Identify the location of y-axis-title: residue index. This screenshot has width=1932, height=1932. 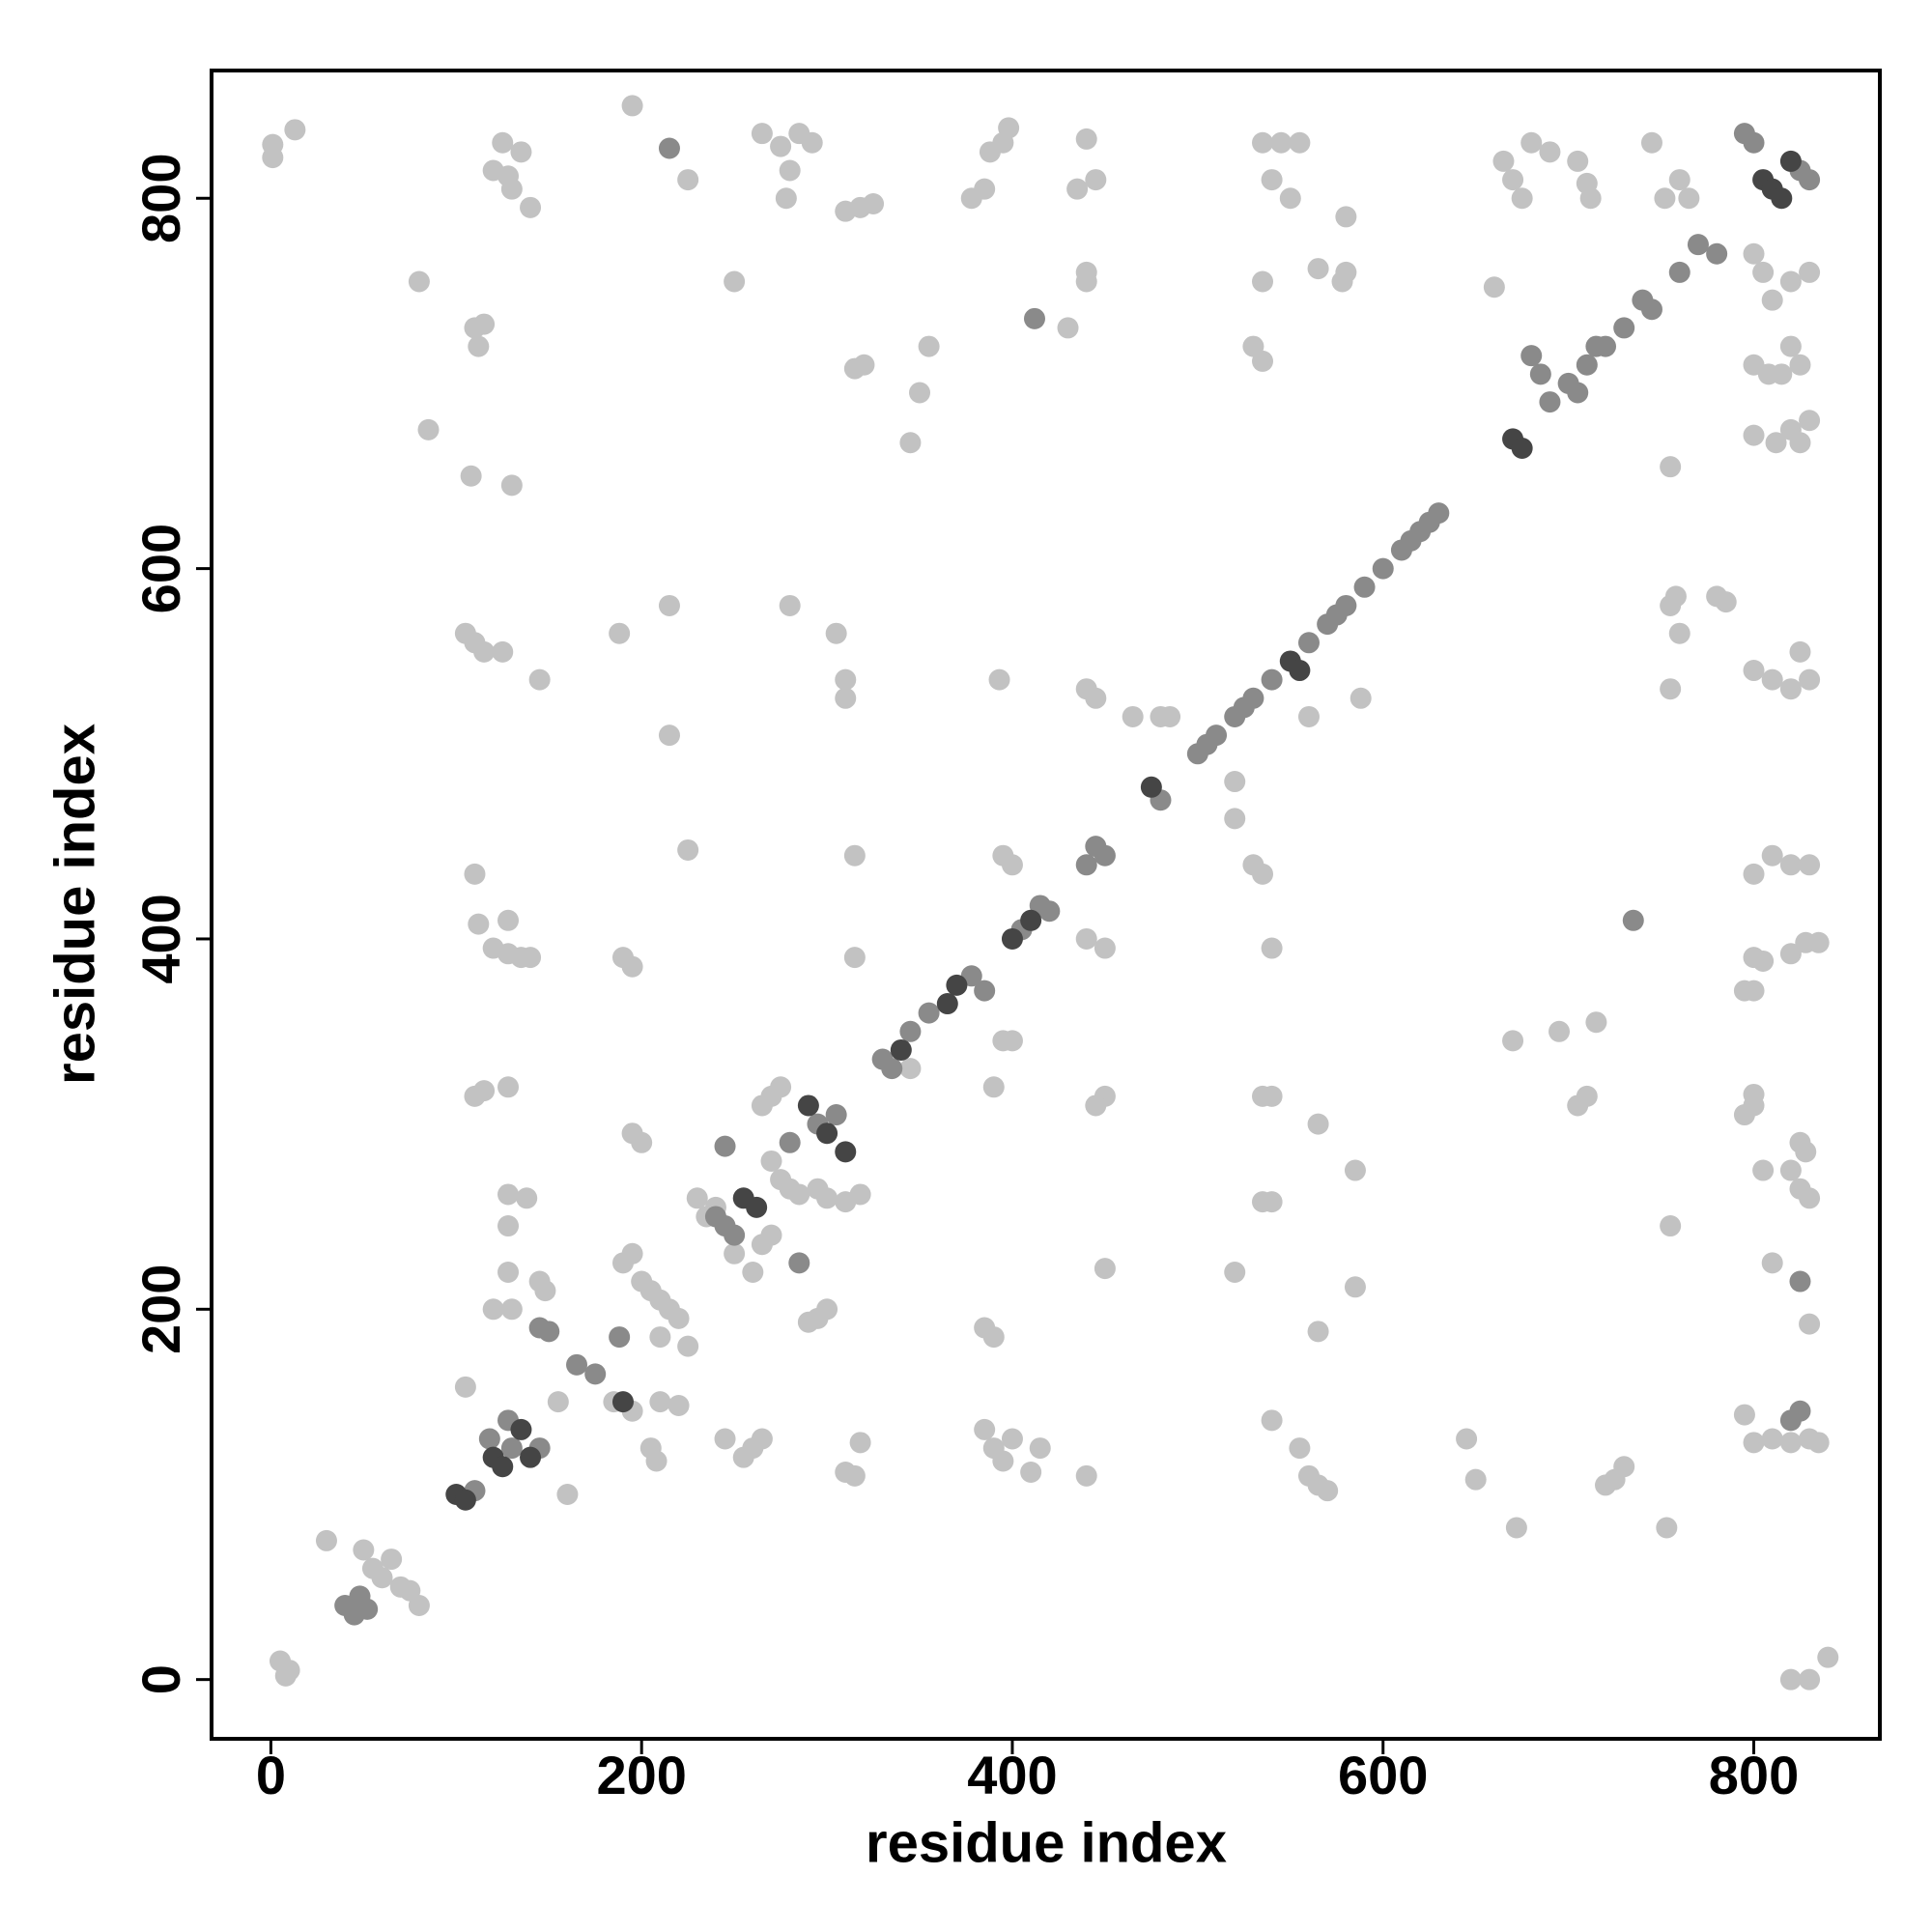
(74, 904).